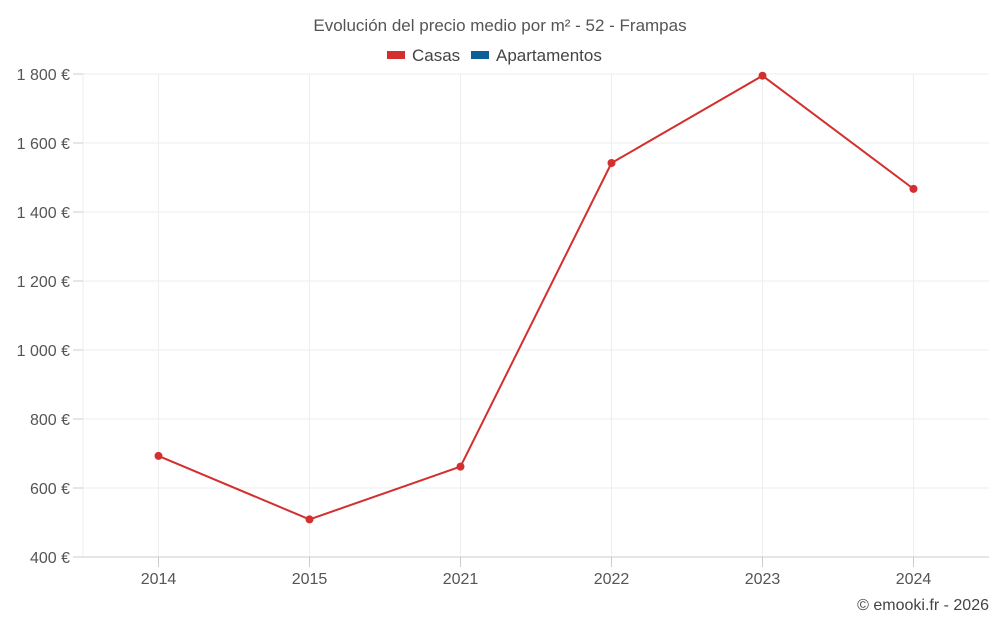  I want to click on legend-swatch-apartamentos, so click(480, 55).